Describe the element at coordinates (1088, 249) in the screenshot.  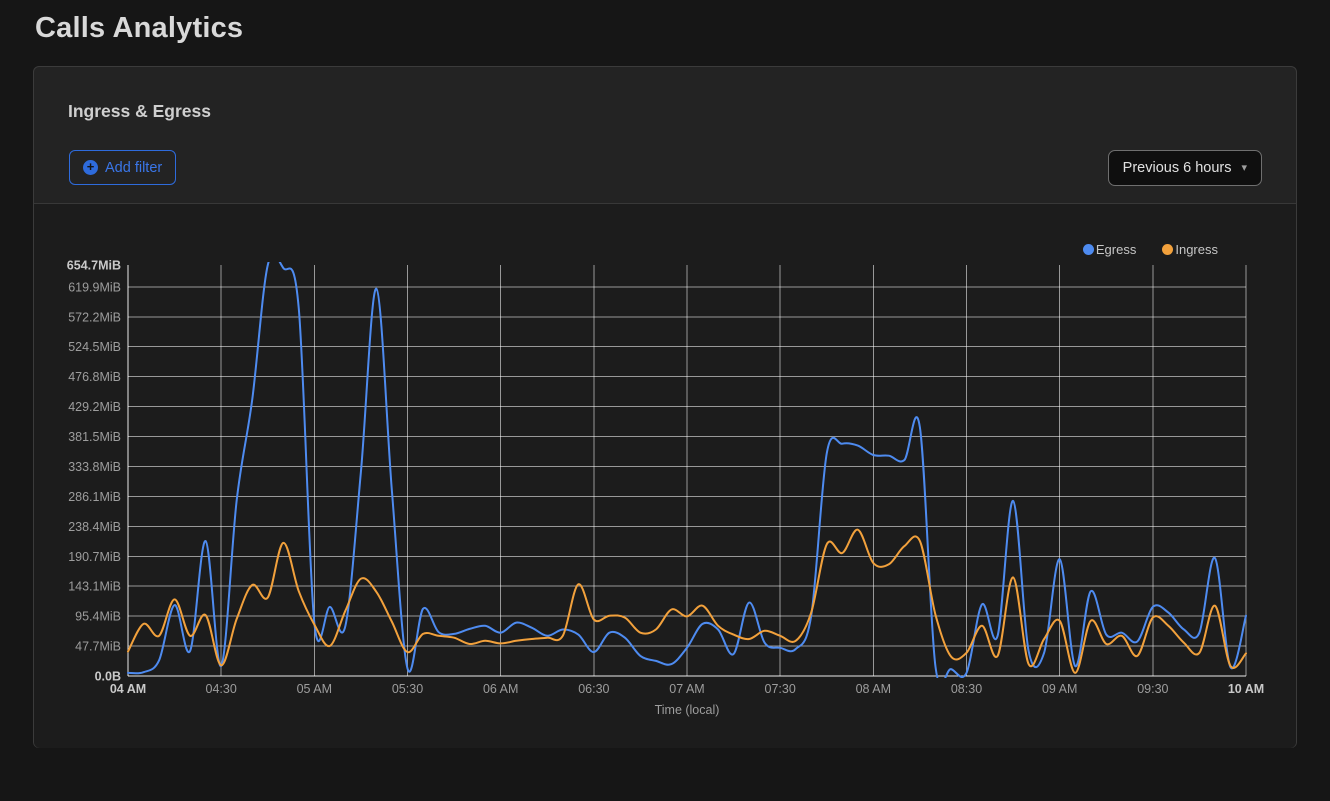
I see `legend-dot-egress` at that location.